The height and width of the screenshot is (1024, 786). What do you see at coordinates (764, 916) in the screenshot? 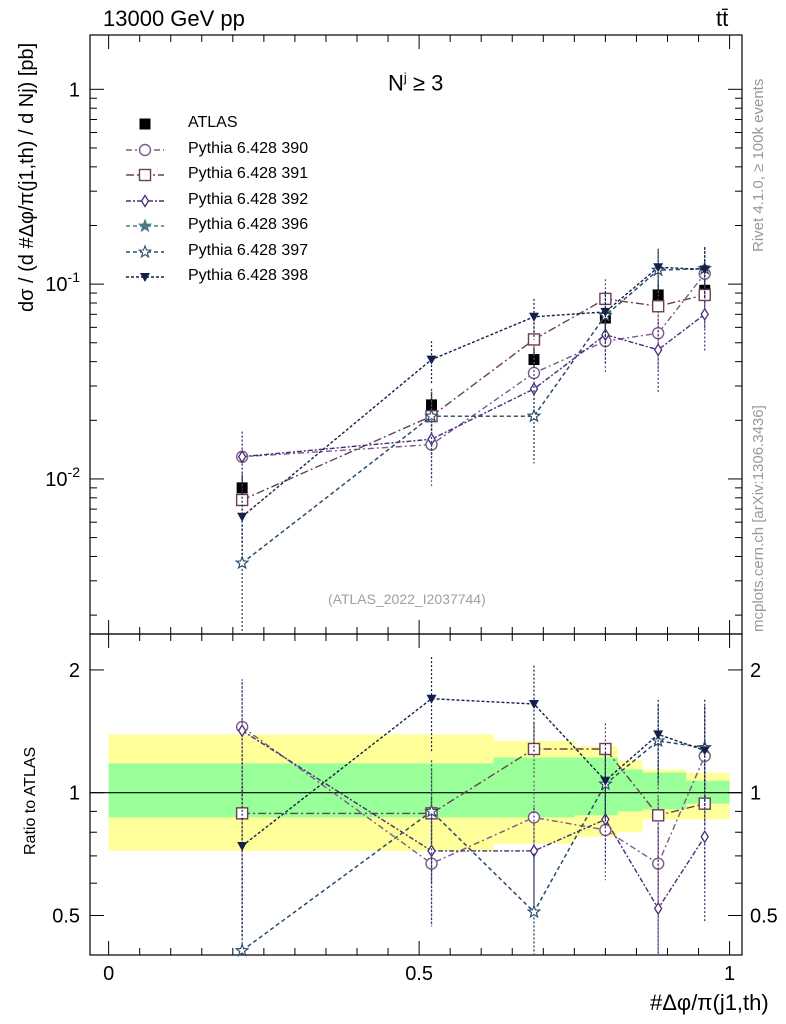
I see `ratio-y-tick-label-right: 0.5` at bounding box center [764, 916].